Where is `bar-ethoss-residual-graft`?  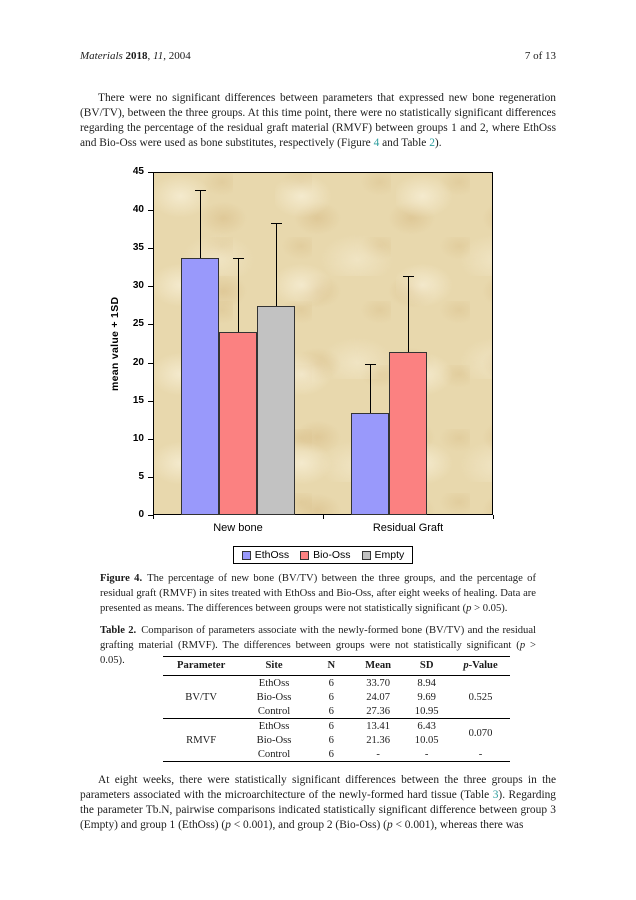
bar-ethoss-residual-graft is located at coordinates (370, 463).